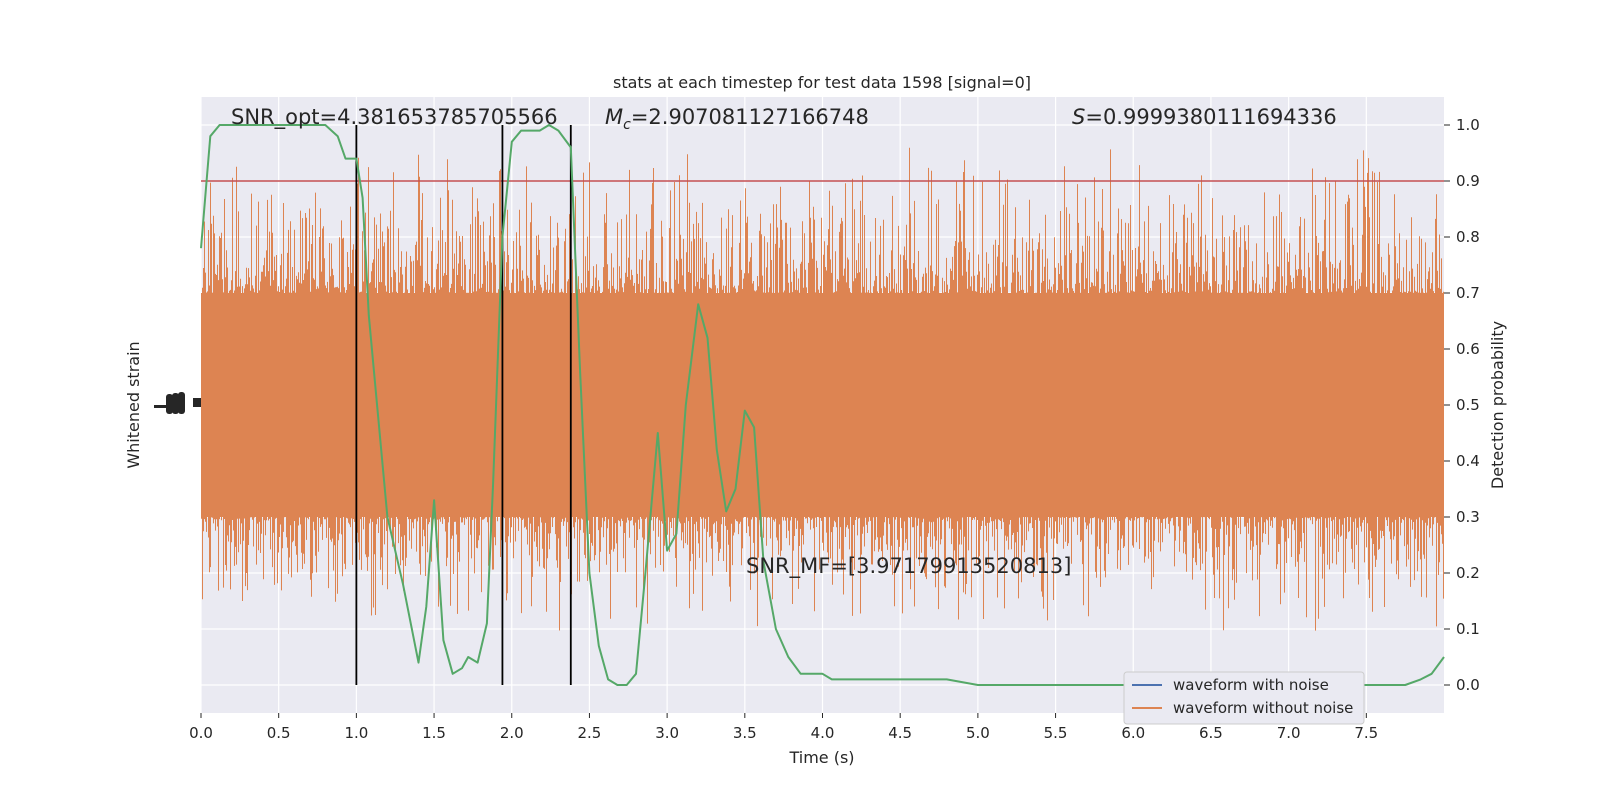  I want to click on y-tick-label: 0.6, so click(1468, 349).